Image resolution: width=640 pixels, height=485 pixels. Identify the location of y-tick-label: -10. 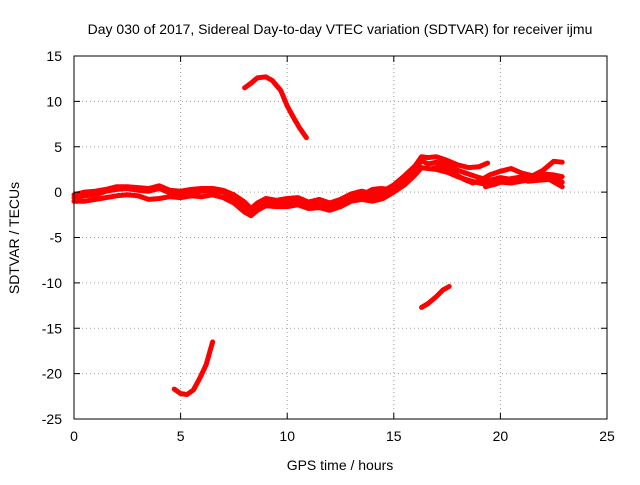
(52, 283).